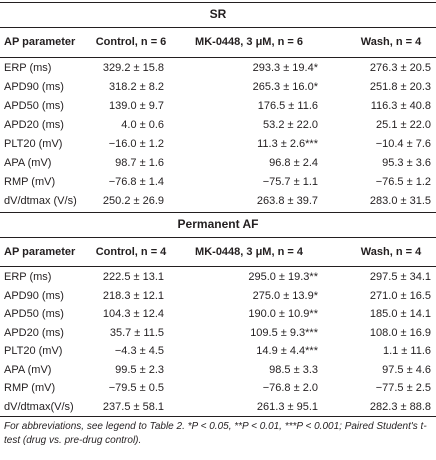 This screenshot has height=460, width=436. I want to click on row-drug-value: −75.7 ± 1.1, so click(290, 182).